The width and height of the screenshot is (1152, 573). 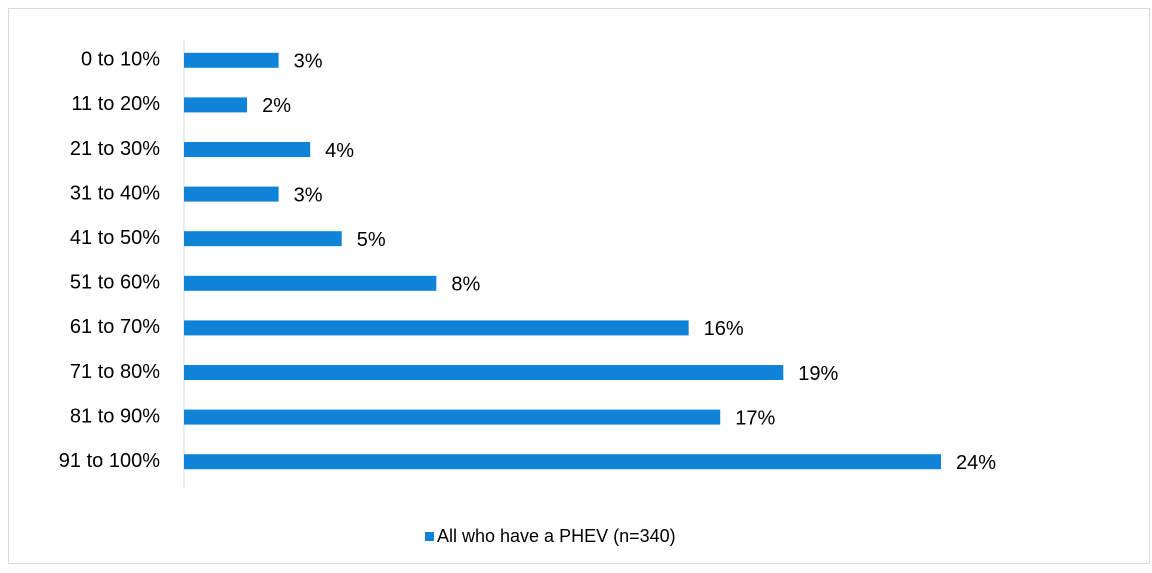 I want to click on data-label: 16%, so click(x=724, y=329).